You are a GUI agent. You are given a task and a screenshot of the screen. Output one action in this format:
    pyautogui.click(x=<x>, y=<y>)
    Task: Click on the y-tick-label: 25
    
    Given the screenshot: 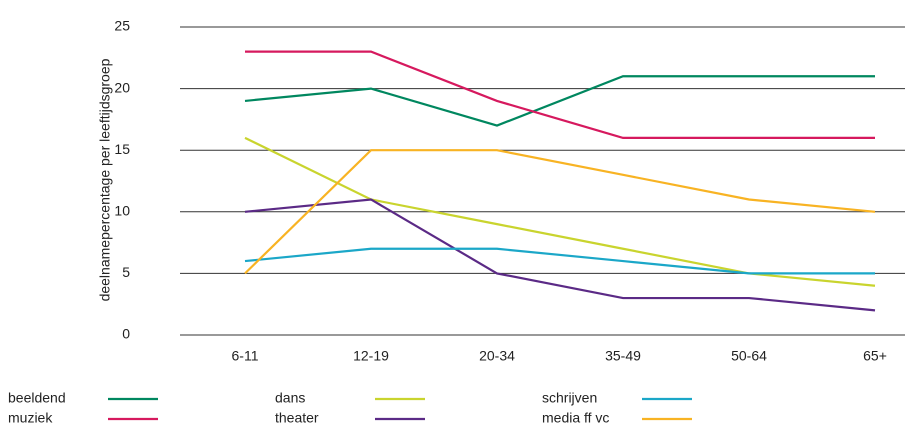 What is the action you would take?
    pyautogui.click(x=122, y=26)
    